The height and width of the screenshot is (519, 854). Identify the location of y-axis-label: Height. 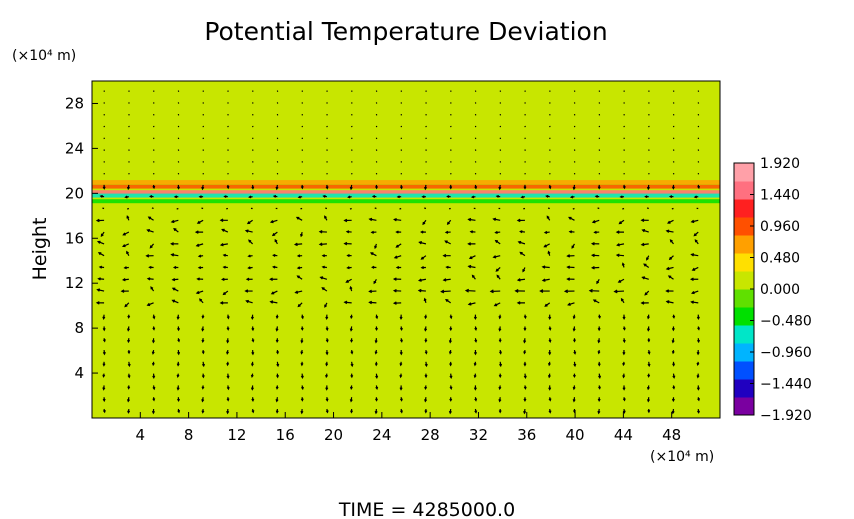
(40, 249).